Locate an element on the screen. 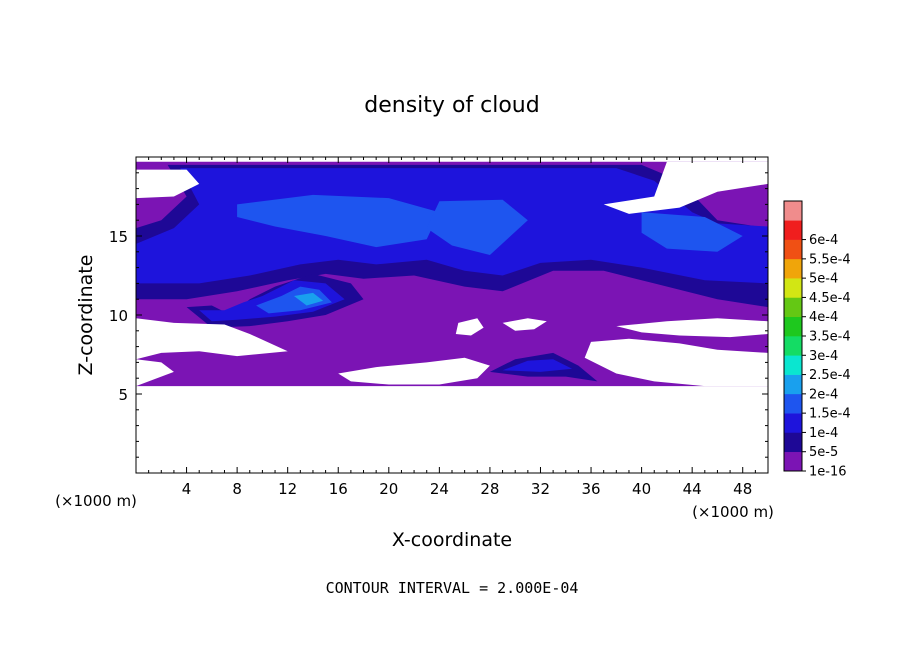 This screenshot has height=654, width=904. x-tick-label: 16 is located at coordinates (338, 489).